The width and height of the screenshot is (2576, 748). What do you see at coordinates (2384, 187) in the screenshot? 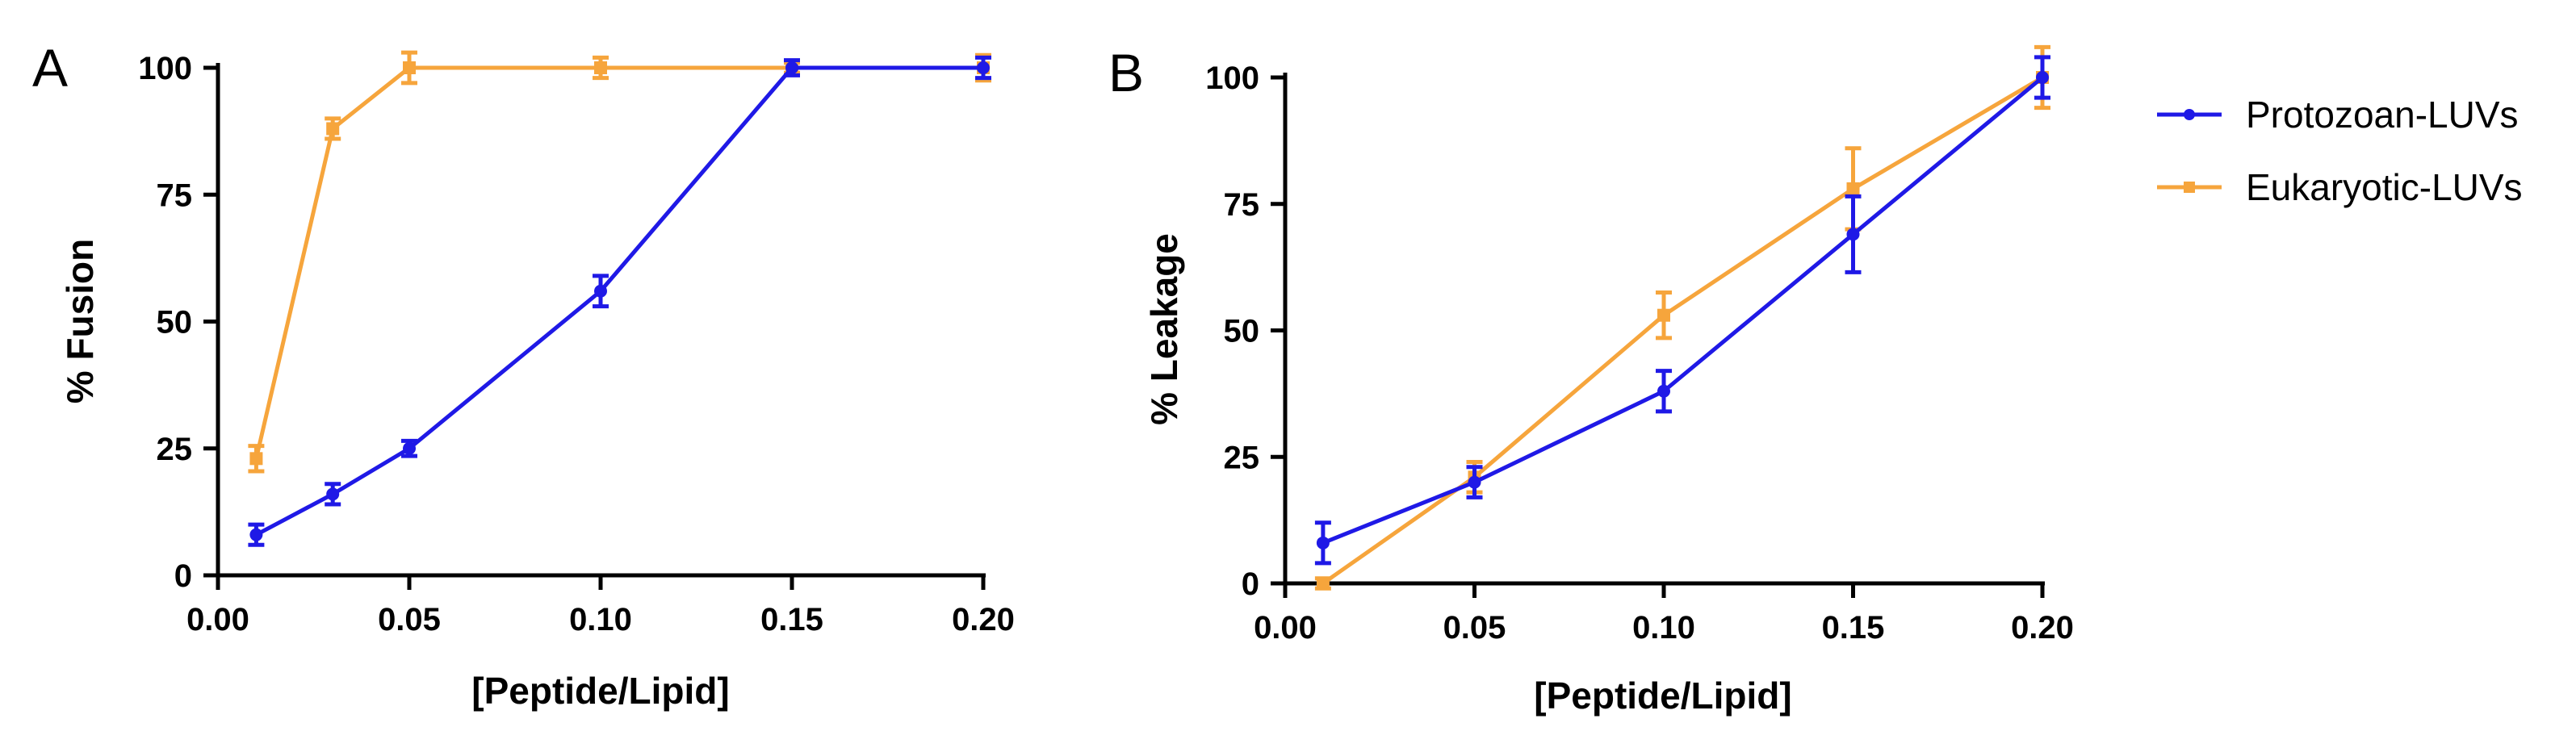
I see `legend-label: Eukaryotic-LUVs` at bounding box center [2384, 187].